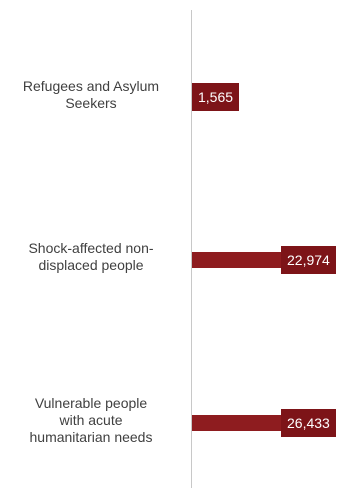  What do you see at coordinates (216, 97) in the screenshot?
I see `bar-value-label: 1,565` at bounding box center [216, 97].